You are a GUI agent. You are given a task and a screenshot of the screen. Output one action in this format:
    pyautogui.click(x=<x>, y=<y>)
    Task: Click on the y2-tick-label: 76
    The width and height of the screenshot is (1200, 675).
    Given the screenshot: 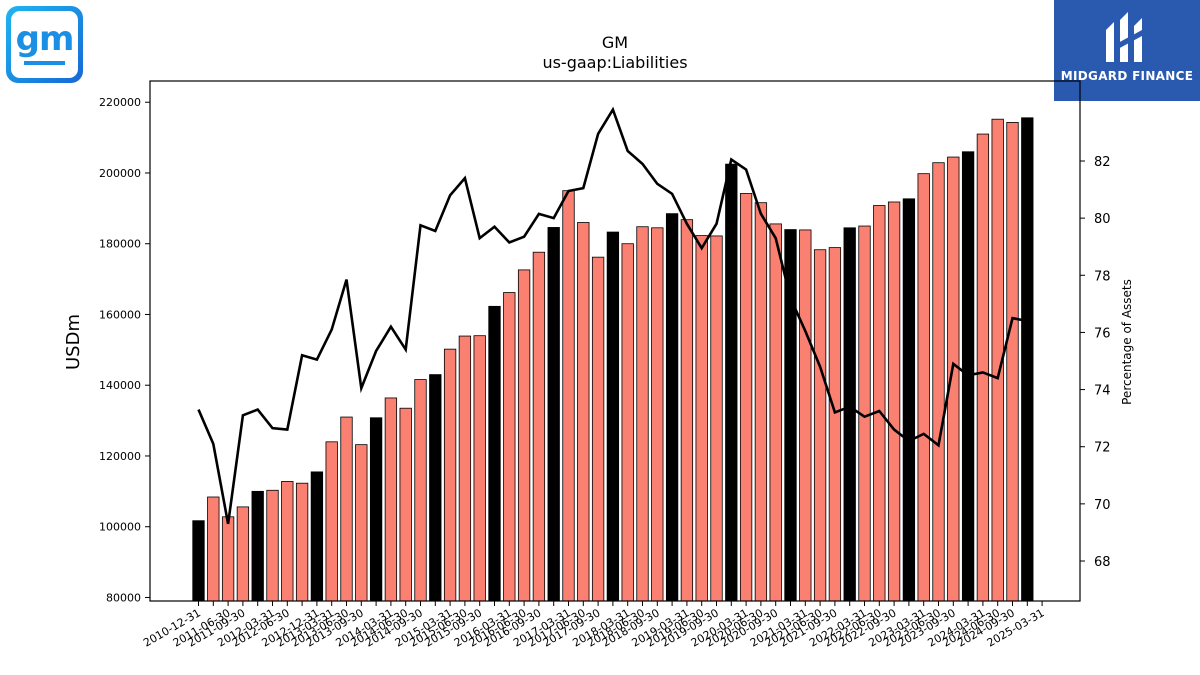 What is the action you would take?
    pyautogui.click(x=1102, y=333)
    